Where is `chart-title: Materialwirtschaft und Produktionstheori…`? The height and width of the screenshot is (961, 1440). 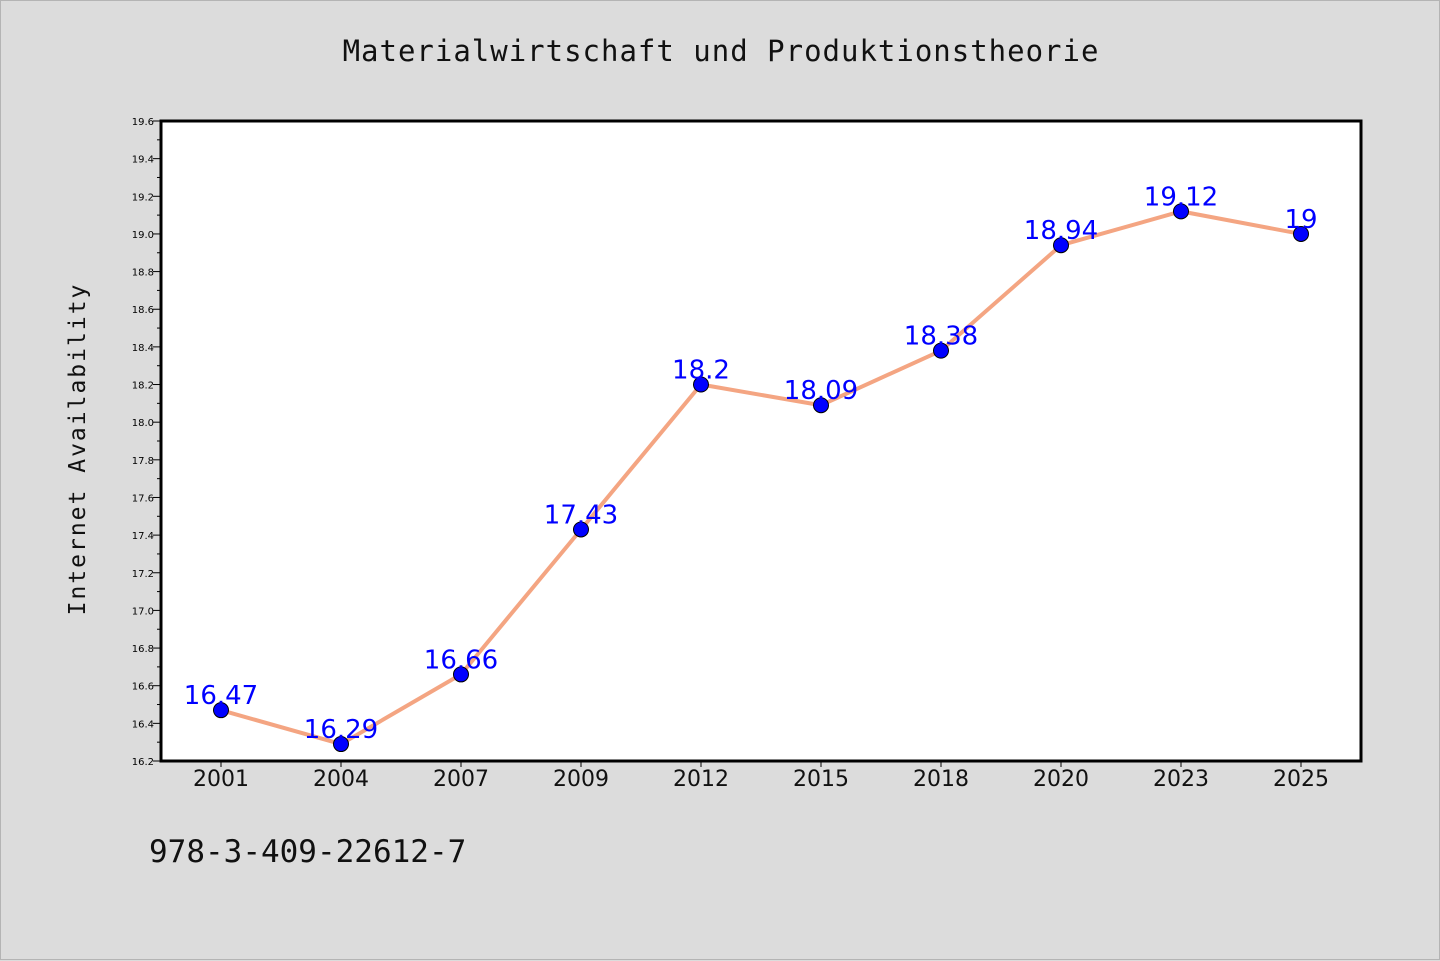
chart-title: Materialwirtschaft und Produktionstheori… is located at coordinates (721, 51).